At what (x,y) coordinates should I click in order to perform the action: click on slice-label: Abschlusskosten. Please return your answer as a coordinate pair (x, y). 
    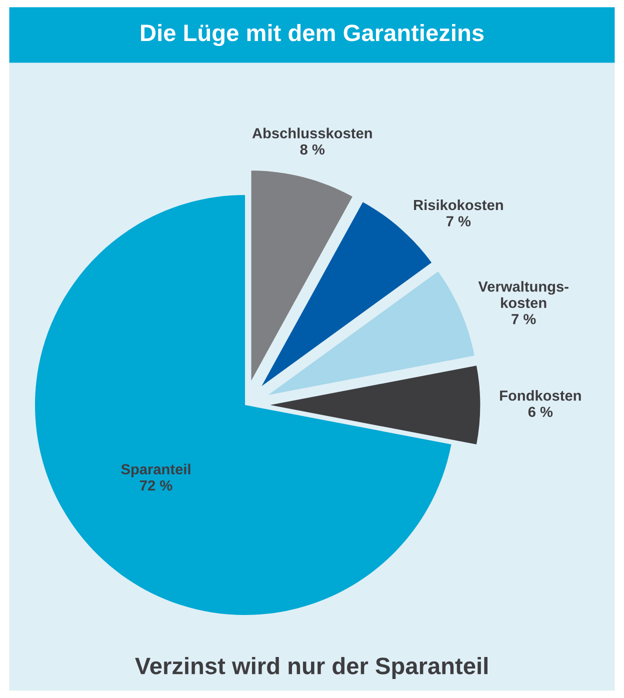
    Looking at the image, I should click on (312, 133).